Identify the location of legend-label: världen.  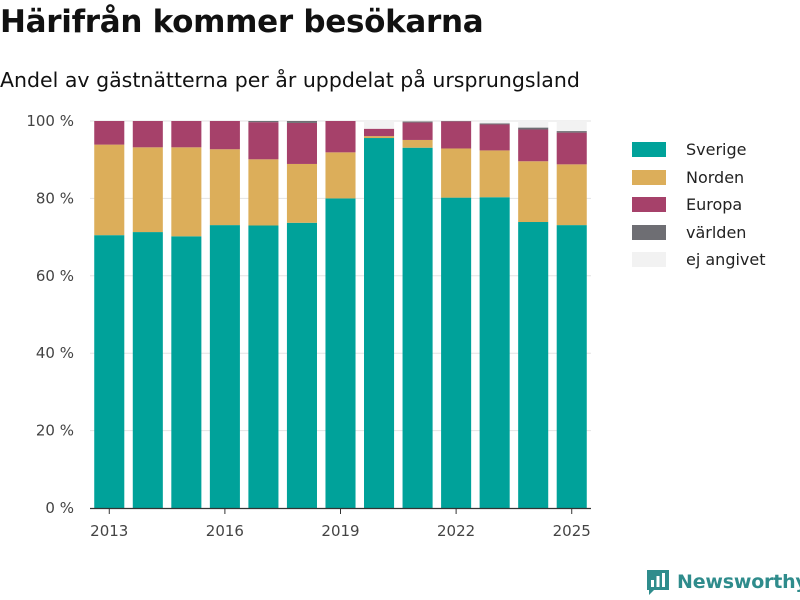
(716, 232).